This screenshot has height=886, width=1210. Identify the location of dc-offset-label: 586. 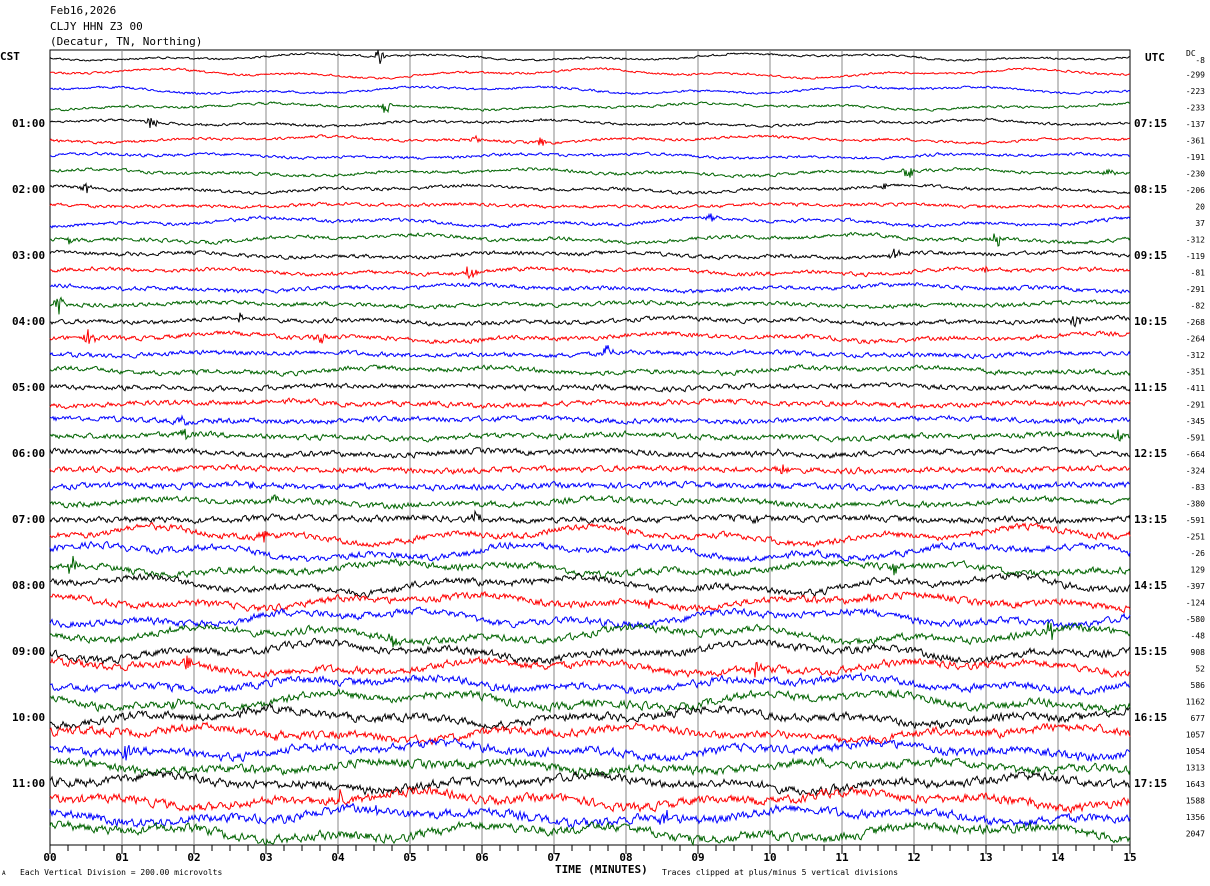
(1198, 685).